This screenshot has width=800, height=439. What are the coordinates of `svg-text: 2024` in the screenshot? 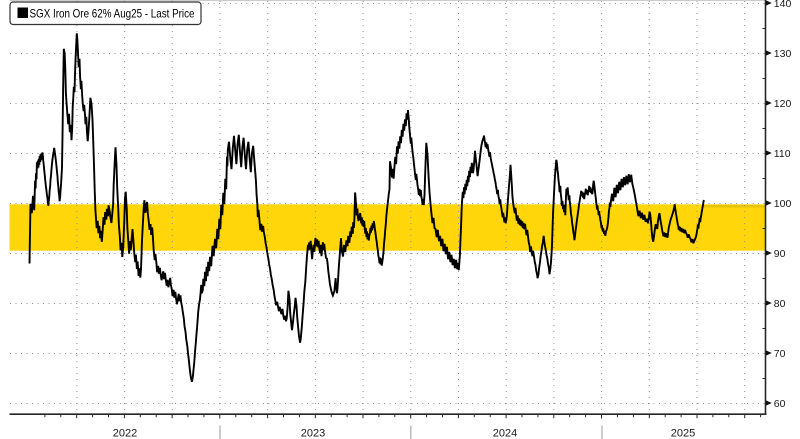 It's located at (505, 433).